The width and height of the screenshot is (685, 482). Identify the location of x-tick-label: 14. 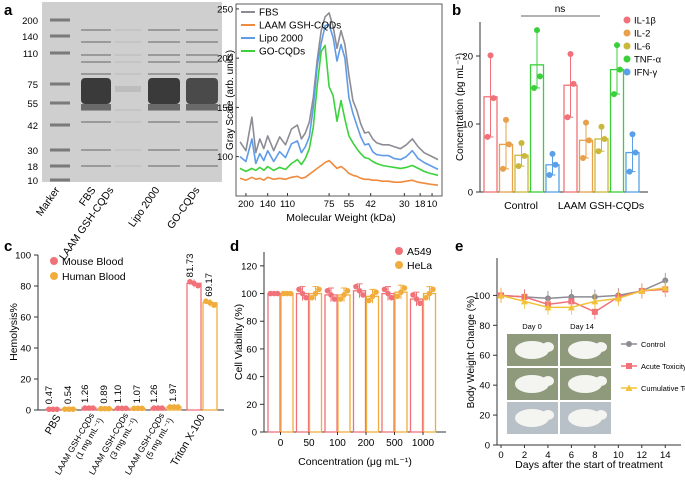
(665, 455).